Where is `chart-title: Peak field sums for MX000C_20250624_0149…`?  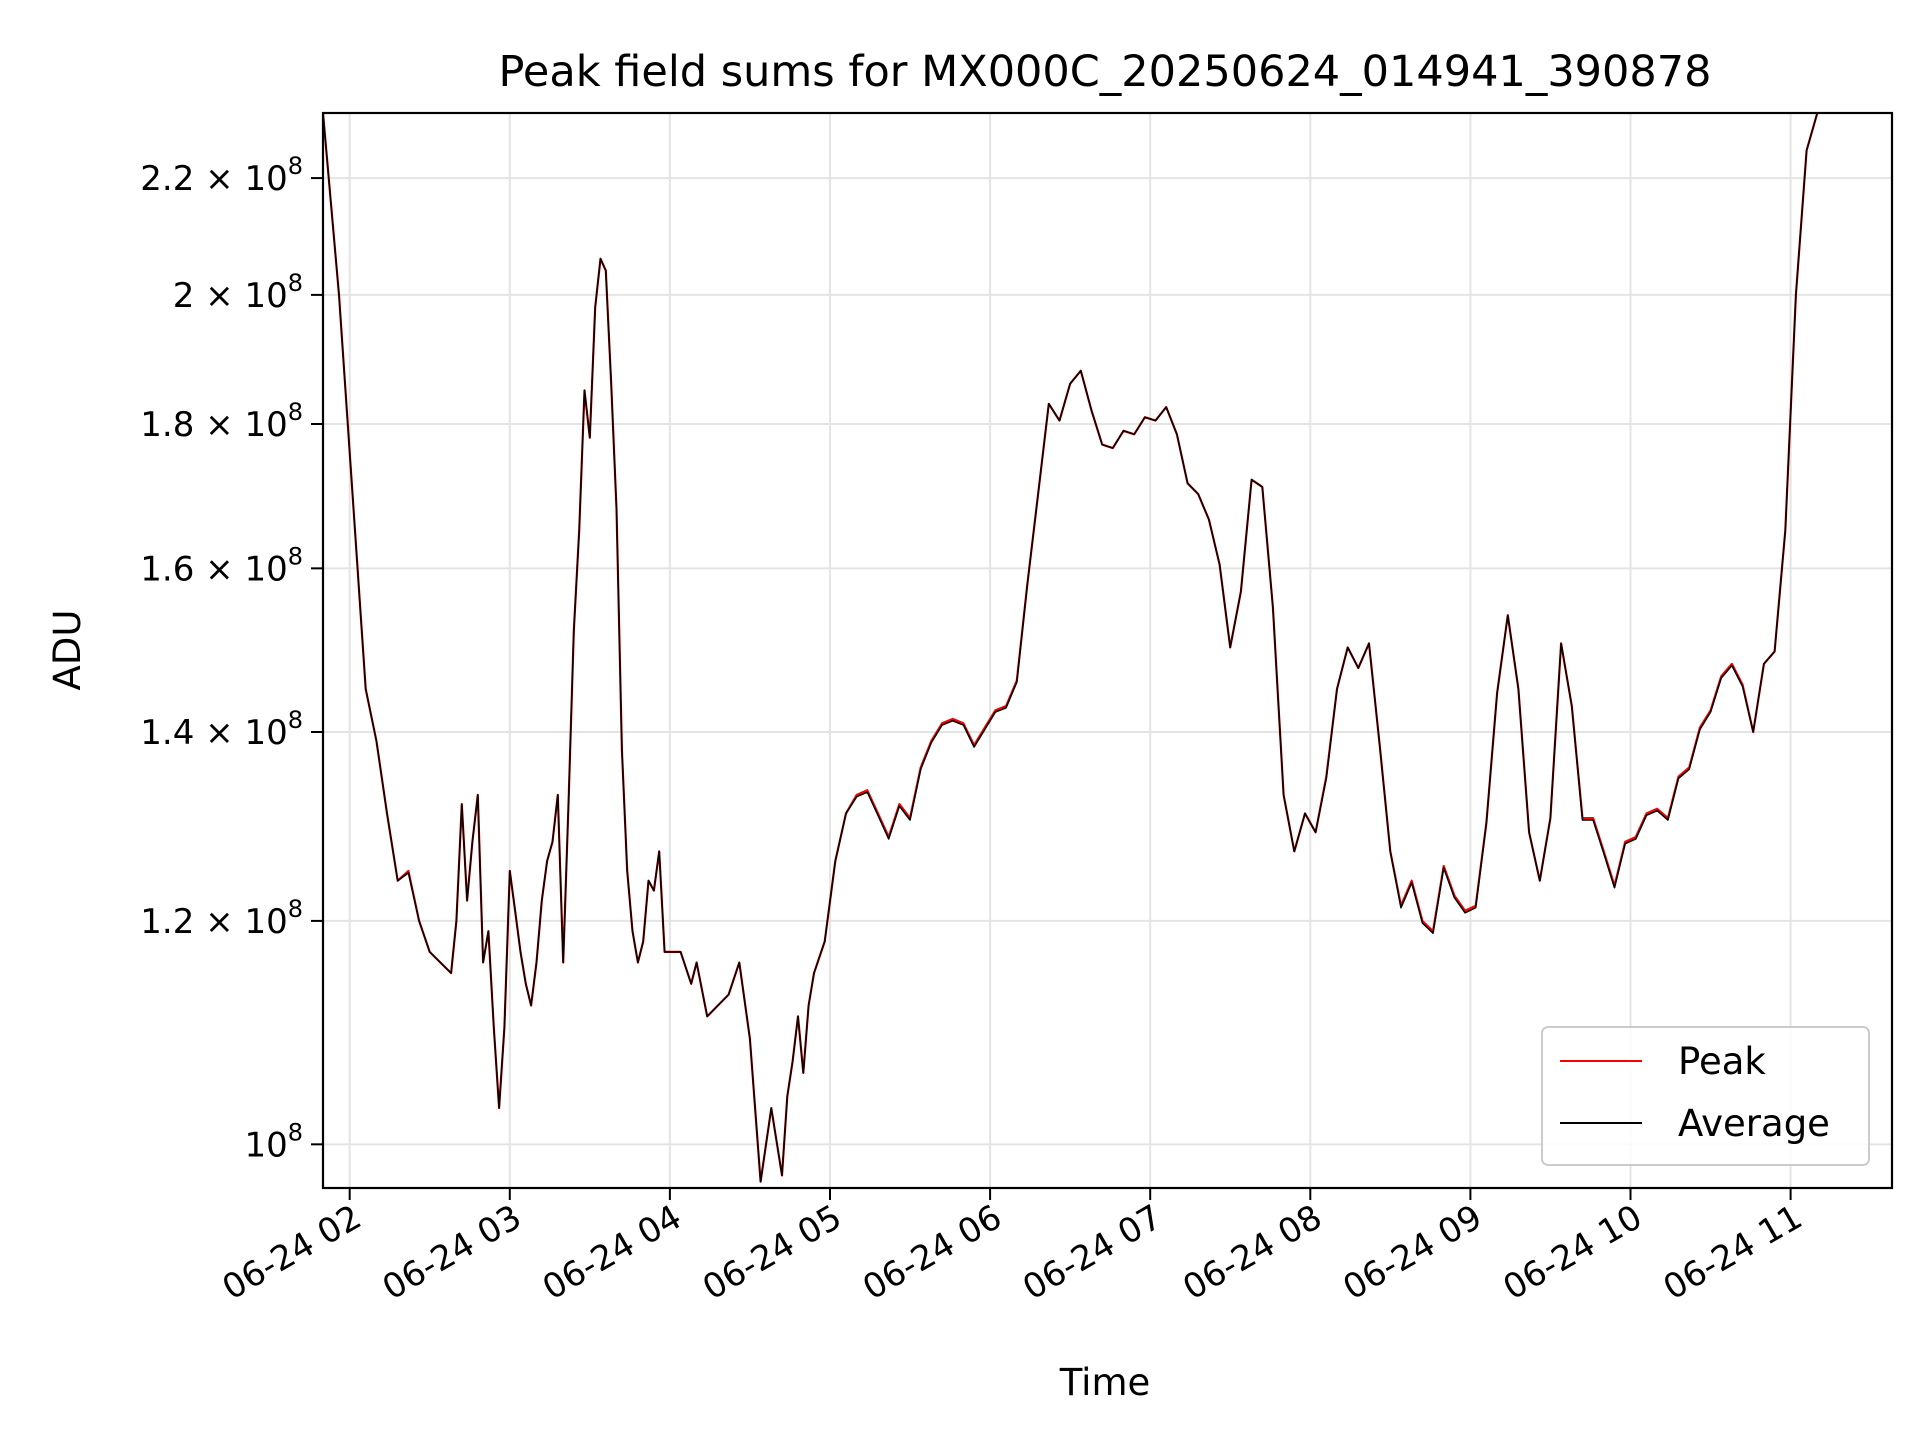 chart-title: Peak field sums for MX000C_20250624_0149… is located at coordinates (1105, 72).